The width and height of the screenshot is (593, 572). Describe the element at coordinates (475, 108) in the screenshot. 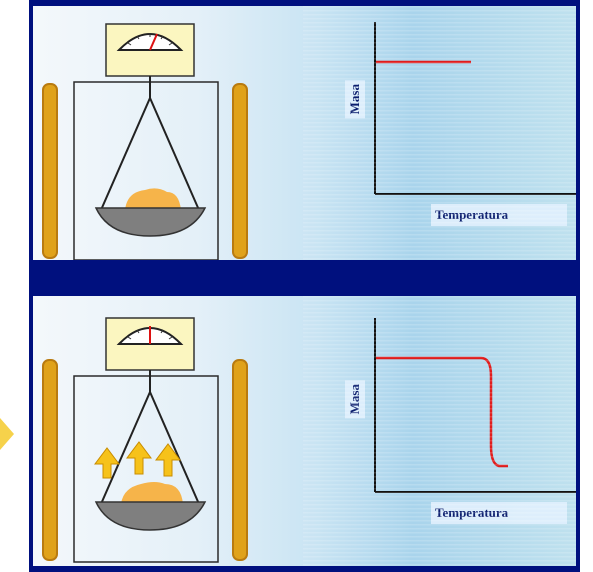

I see `top-chart` at that location.